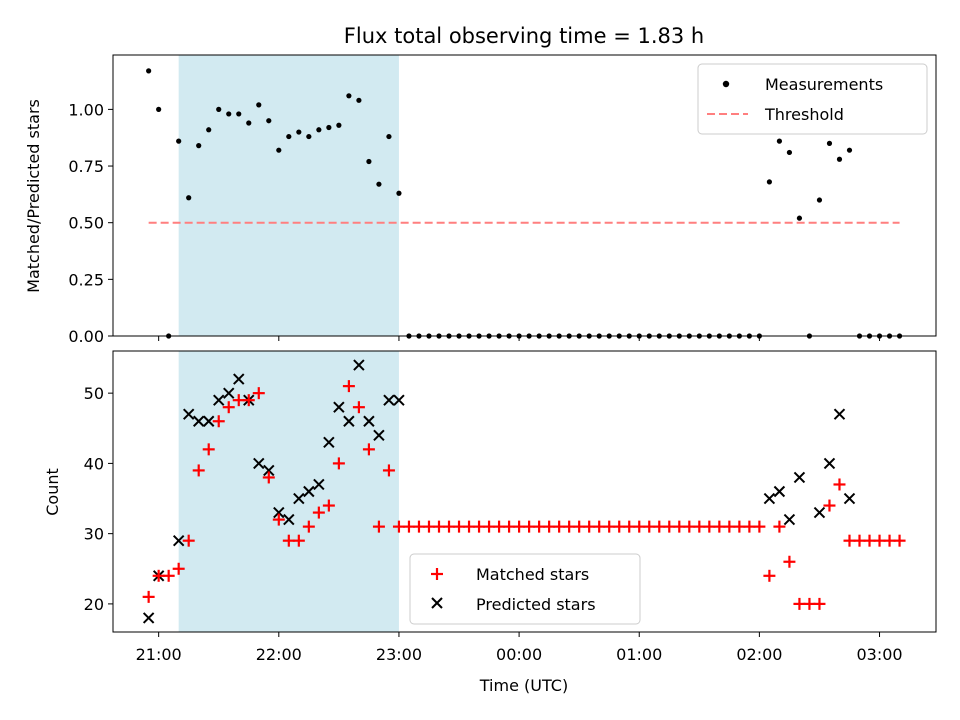  I want to click on x-tick-label: 22:00, so click(279, 654).